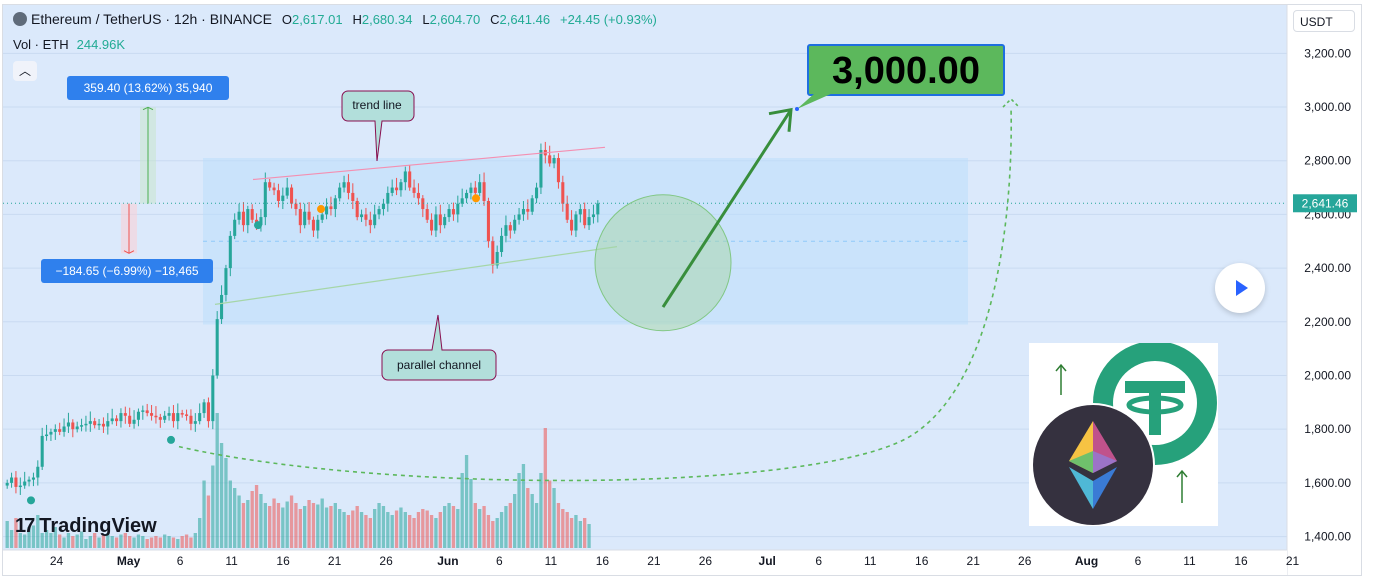  I want to click on tradingview-logo: 17 TradingView, so click(86, 526).